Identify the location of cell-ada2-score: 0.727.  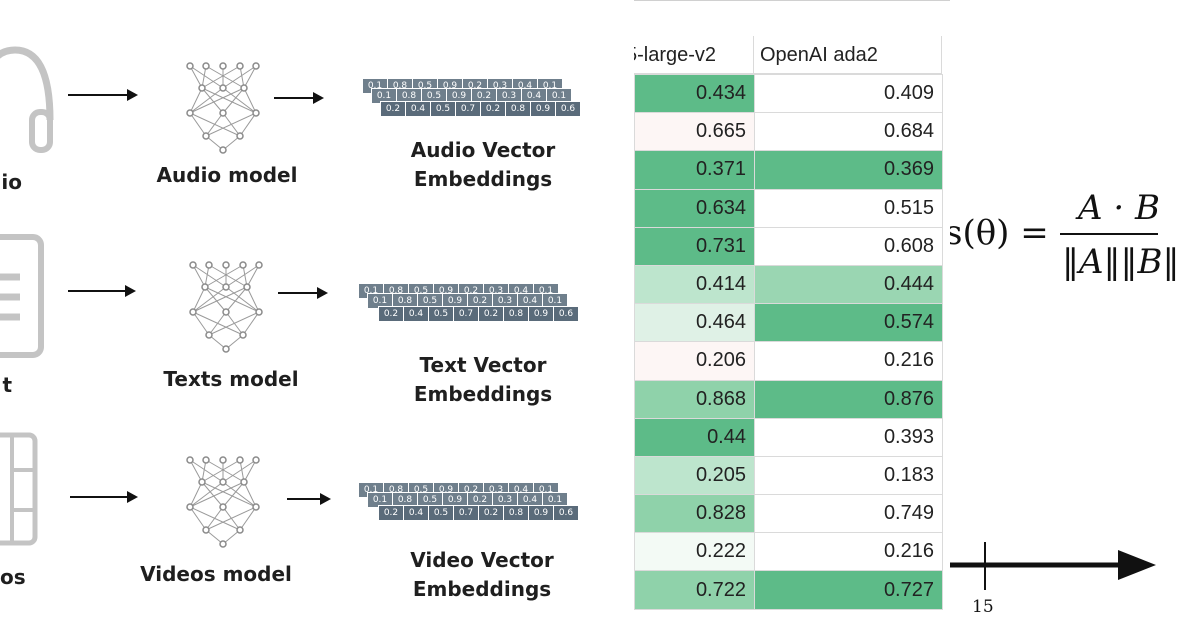
(848, 590).